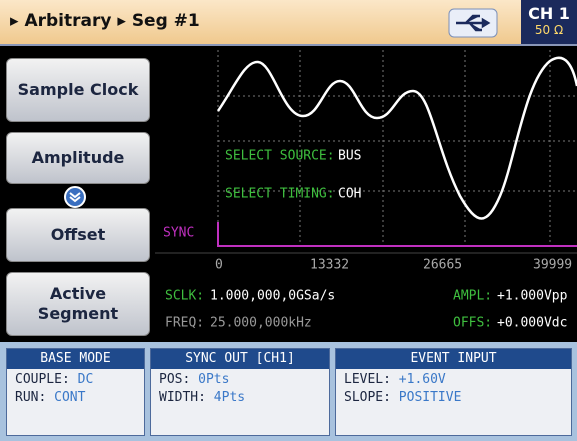 The height and width of the screenshot is (441, 577). Describe the element at coordinates (165, 21) in the screenshot. I see `segment: Seg #1` at that location.